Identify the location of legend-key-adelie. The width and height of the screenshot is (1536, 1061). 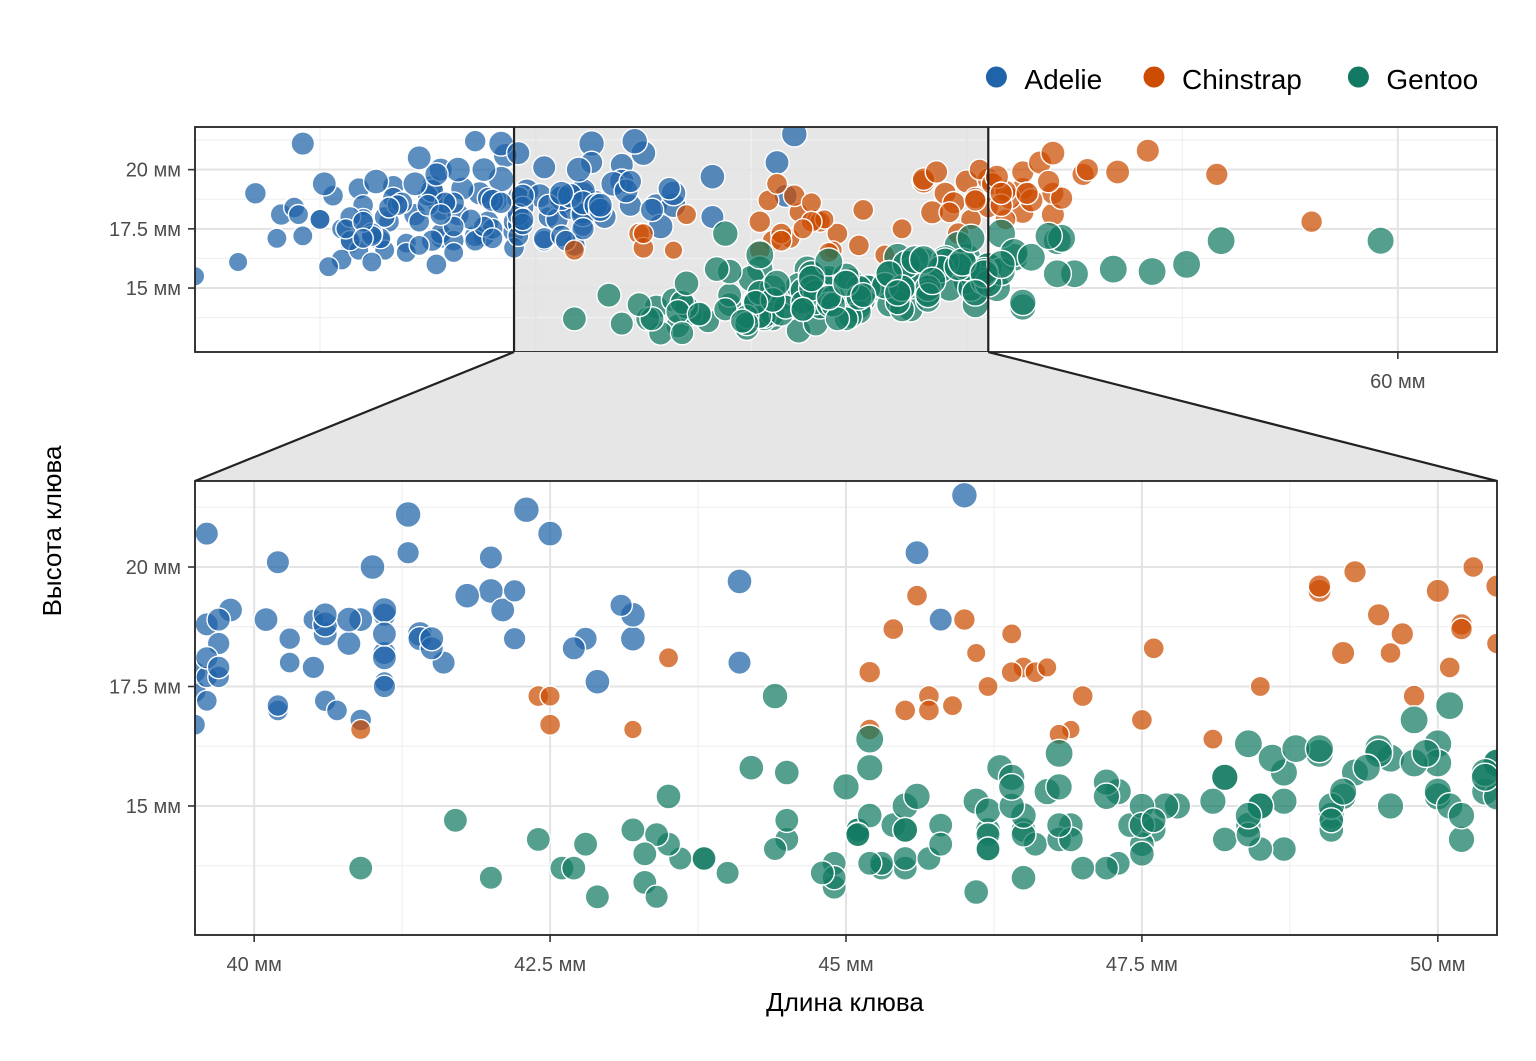
(996, 77).